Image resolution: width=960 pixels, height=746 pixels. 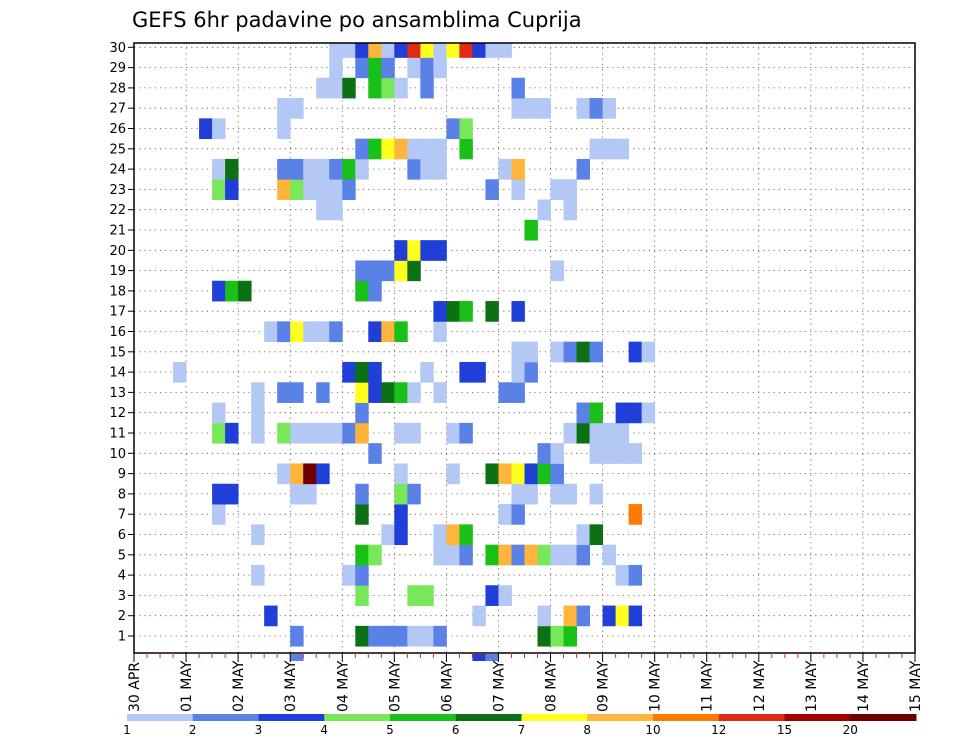 I want to click on y-tick-label: 10, so click(x=117, y=454).